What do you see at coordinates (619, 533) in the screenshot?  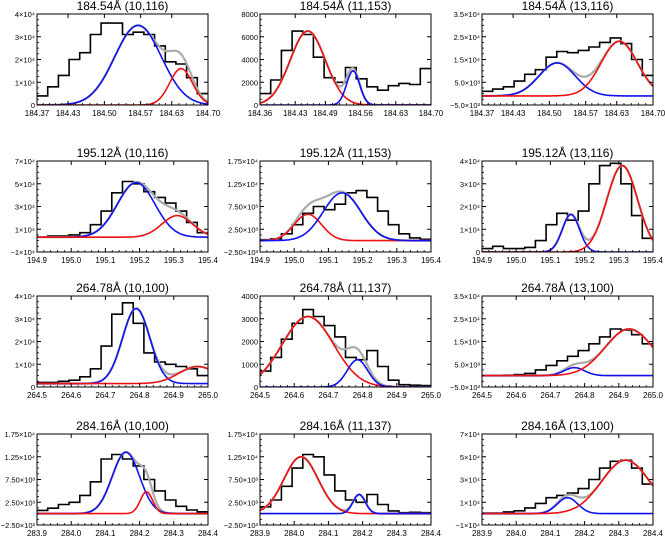 I see `x-tick-label: 284.3` at bounding box center [619, 533].